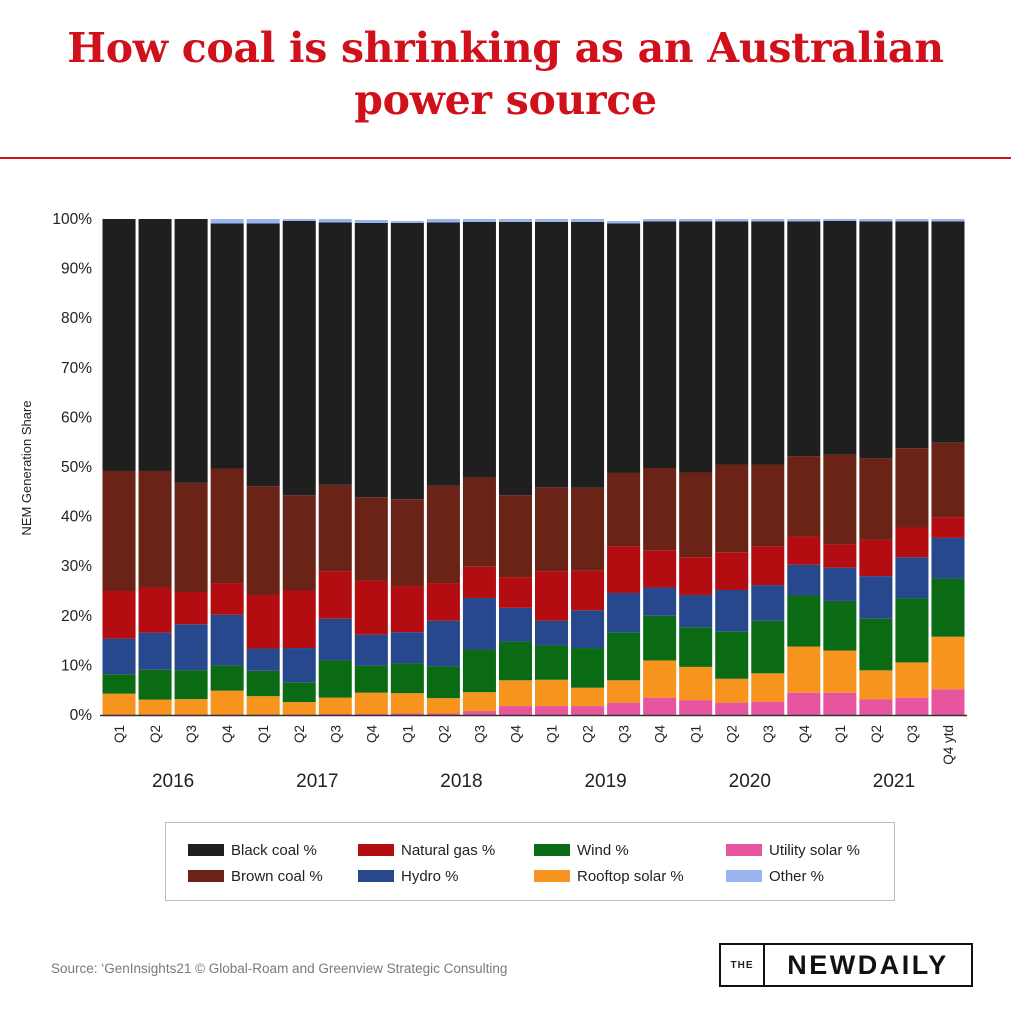  Describe the element at coordinates (26, 467) in the screenshot. I see `y-axis-label: NEM Generation Share` at that location.